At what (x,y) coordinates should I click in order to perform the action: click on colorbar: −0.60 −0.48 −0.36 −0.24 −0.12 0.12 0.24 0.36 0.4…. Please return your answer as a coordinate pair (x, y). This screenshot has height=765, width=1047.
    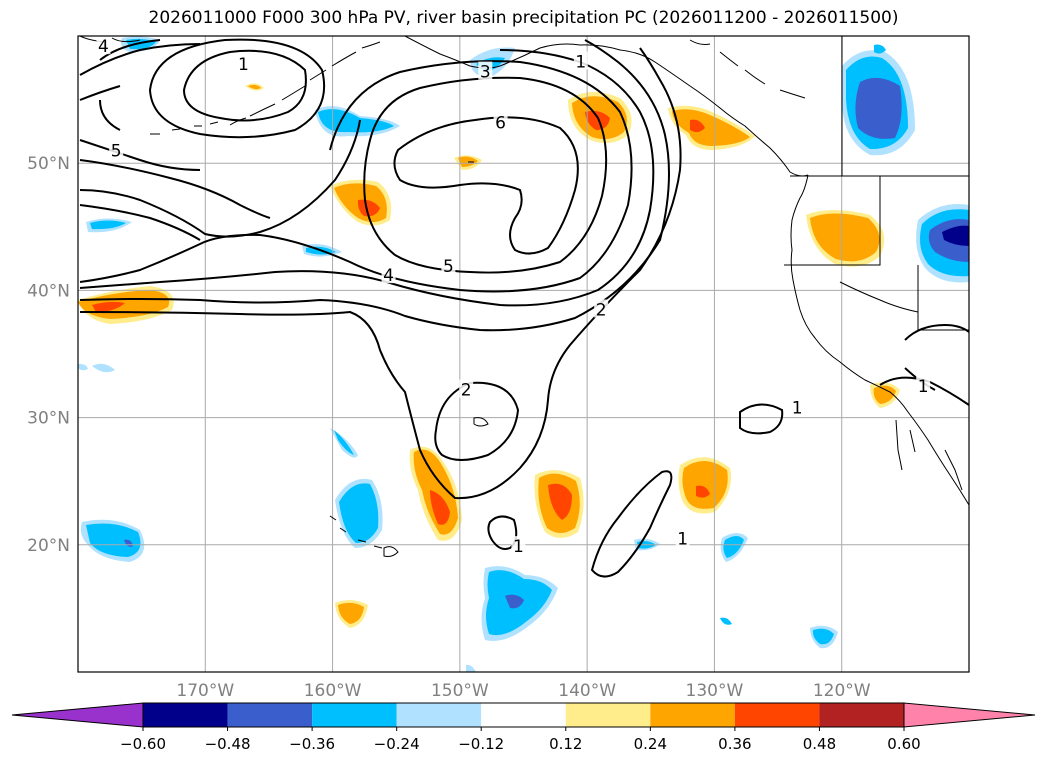
    Looking at the image, I should click on (523, 727).